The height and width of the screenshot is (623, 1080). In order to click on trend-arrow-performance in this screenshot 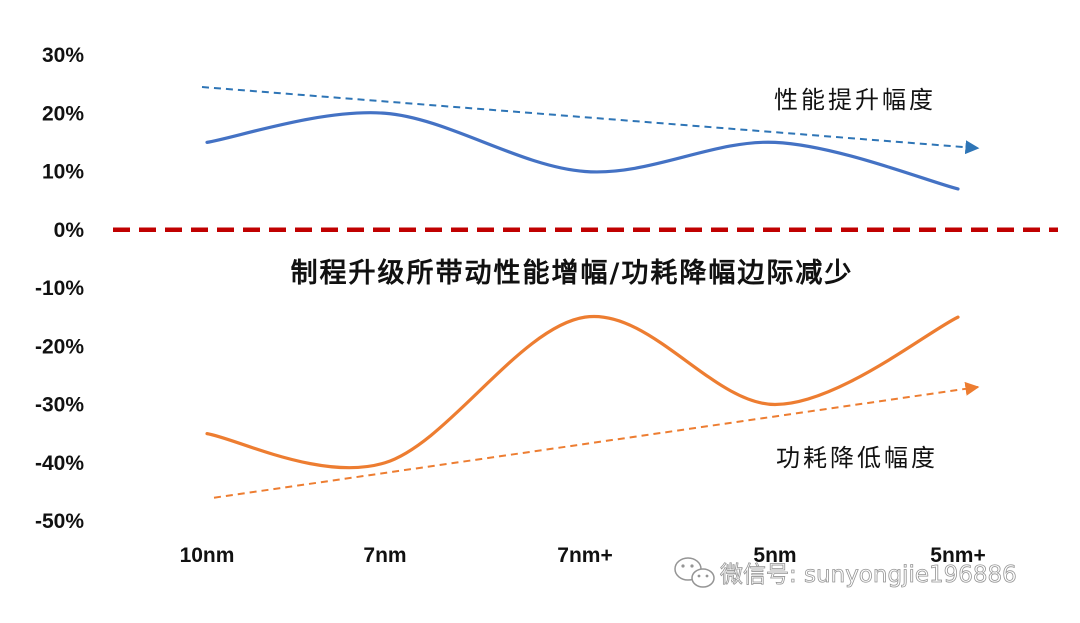, I will do `click(590, 120)`.